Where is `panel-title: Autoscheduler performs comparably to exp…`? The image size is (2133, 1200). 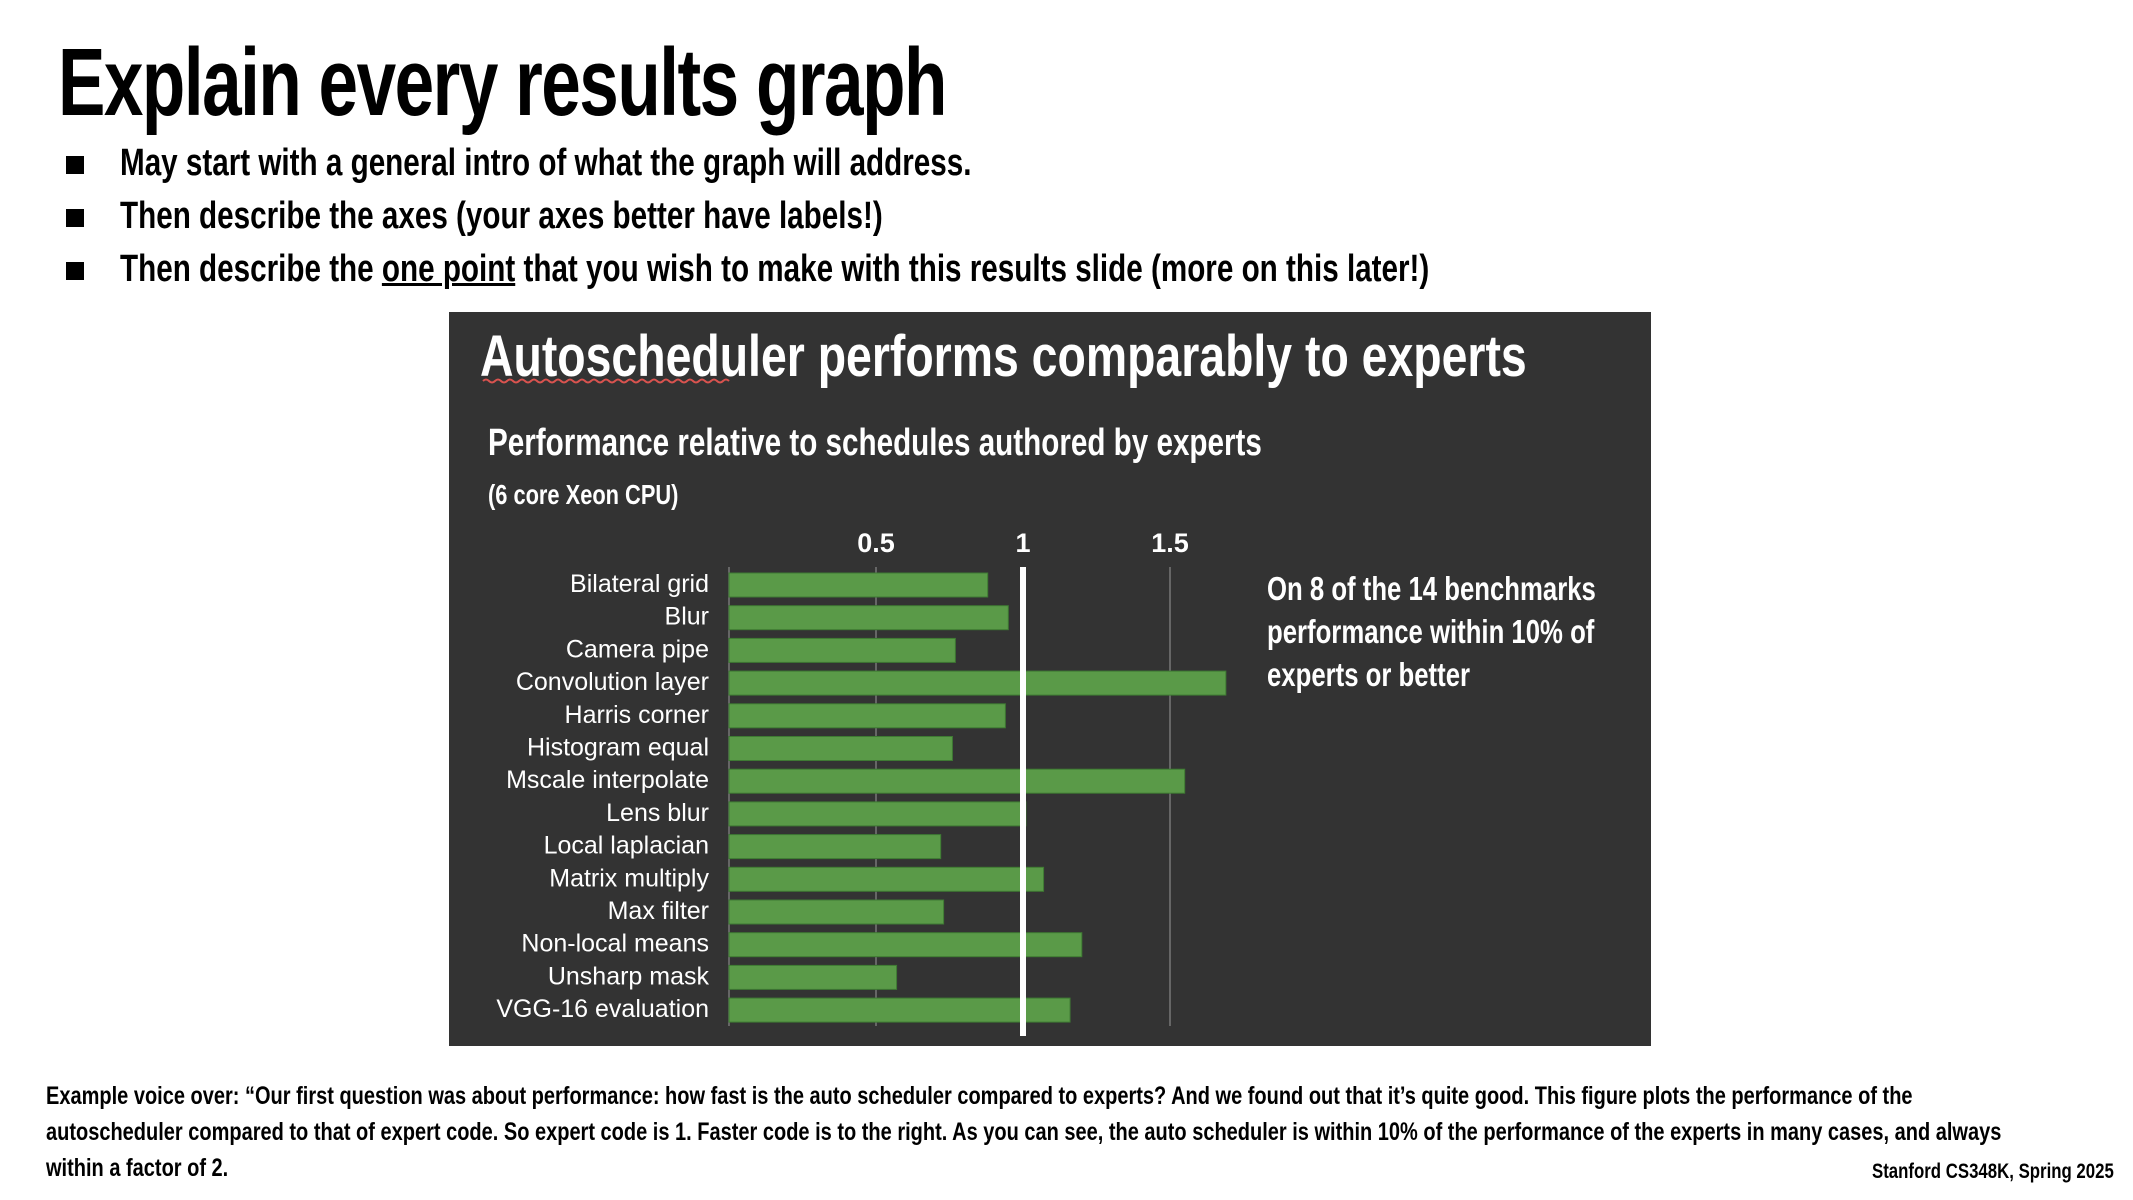 panel-title: Autoscheduler performs comparably to exp… is located at coordinates (1003, 356).